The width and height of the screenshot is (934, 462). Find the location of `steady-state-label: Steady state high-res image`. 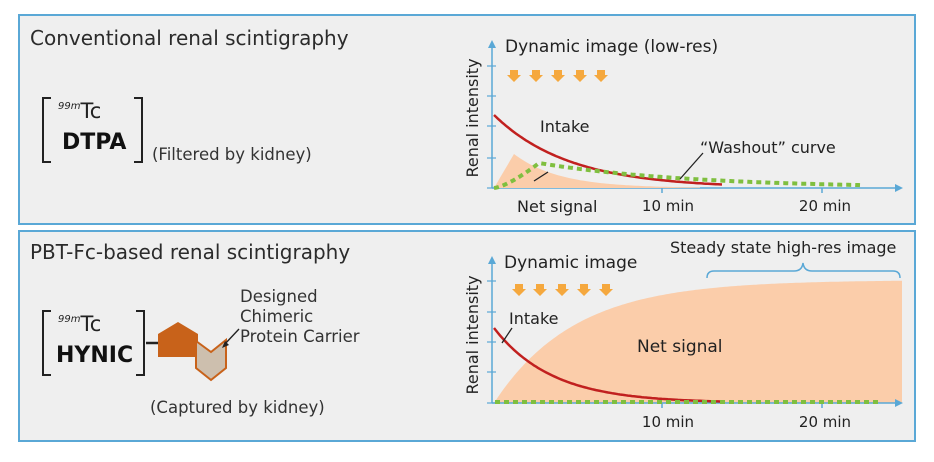

steady-state-label: Steady state high-res image is located at coordinates (783, 247).